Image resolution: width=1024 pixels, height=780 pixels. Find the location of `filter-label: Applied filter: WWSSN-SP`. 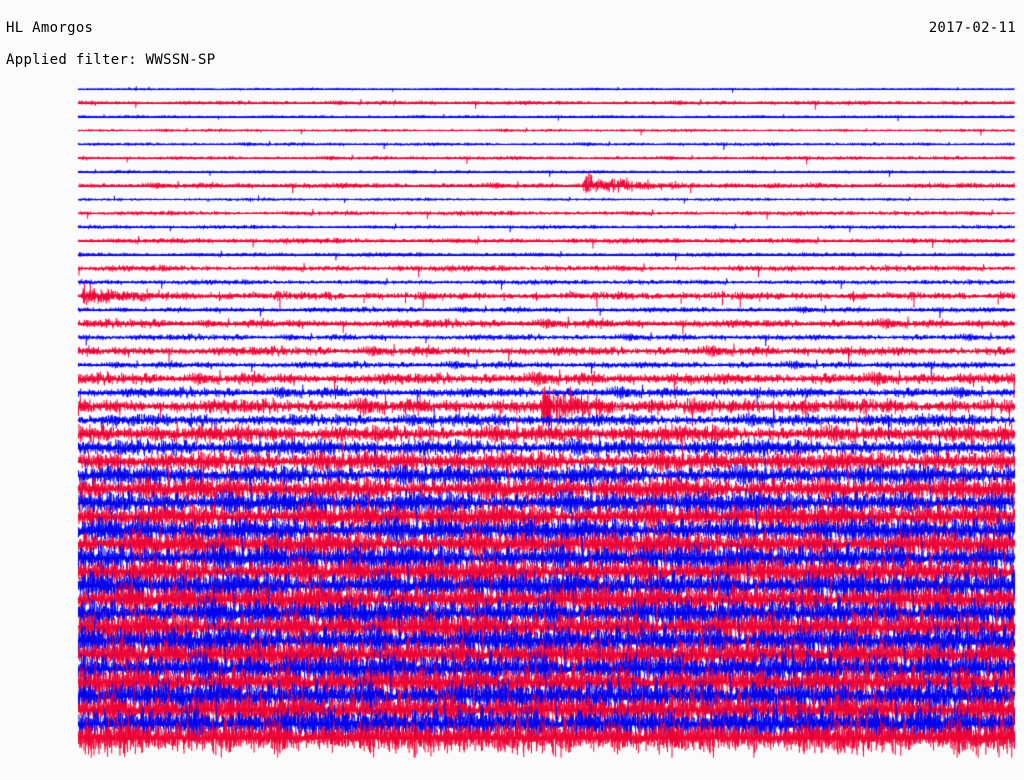

filter-label: Applied filter: WWSSN-SP is located at coordinates (111, 60).